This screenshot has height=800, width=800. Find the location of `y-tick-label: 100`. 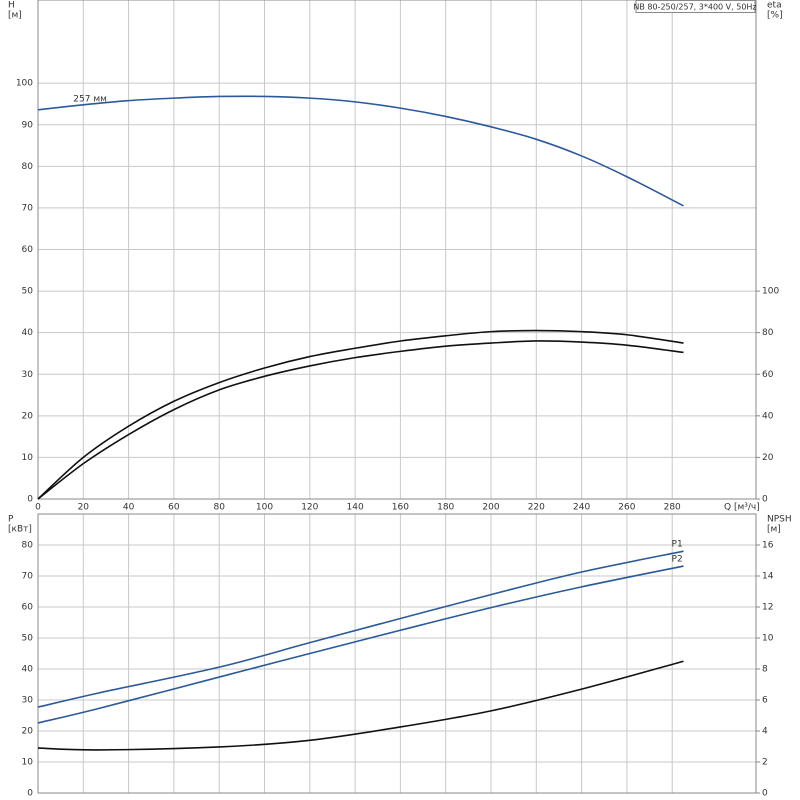

y-tick-label: 100 is located at coordinates (24, 84).